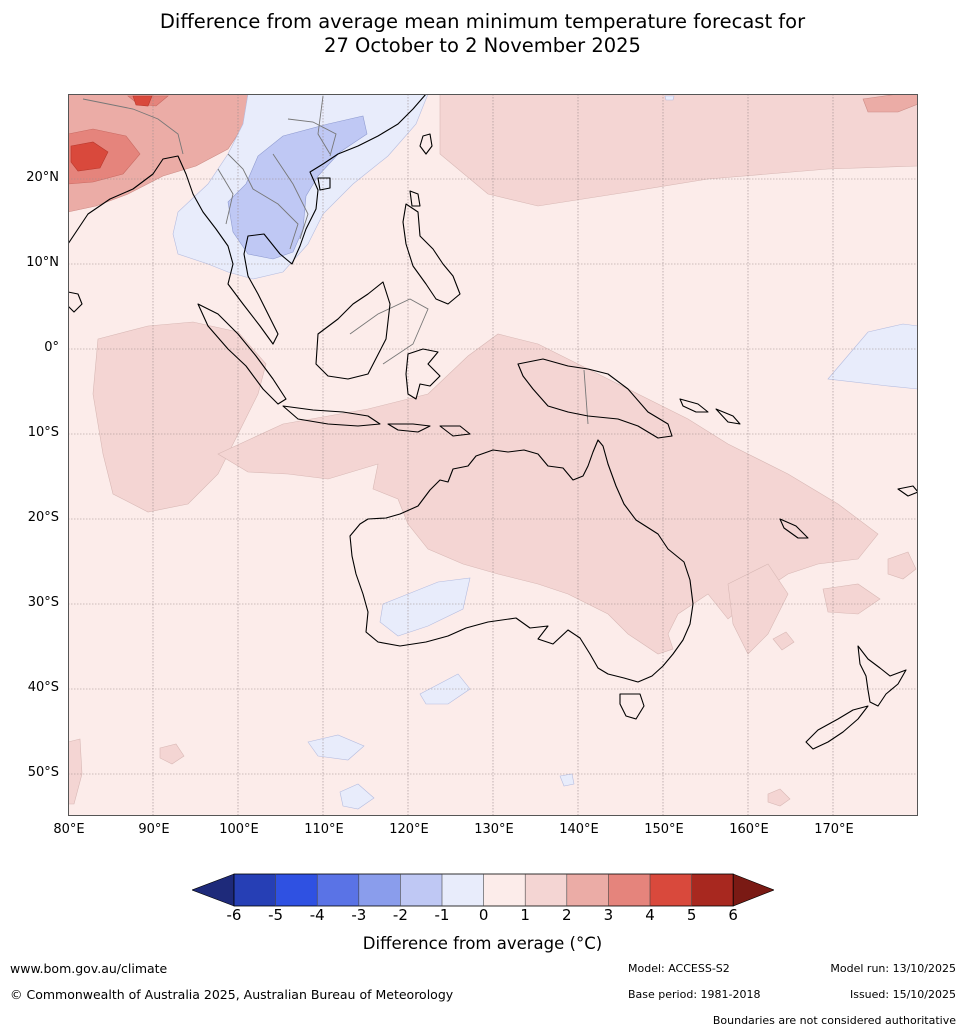 The width and height of the screenshot is (965, 1035). What do you see at coordinates (296, 890) in the screenshot?
I see `colorbar-seg-m5-m4` at bounding box center [296, 890].